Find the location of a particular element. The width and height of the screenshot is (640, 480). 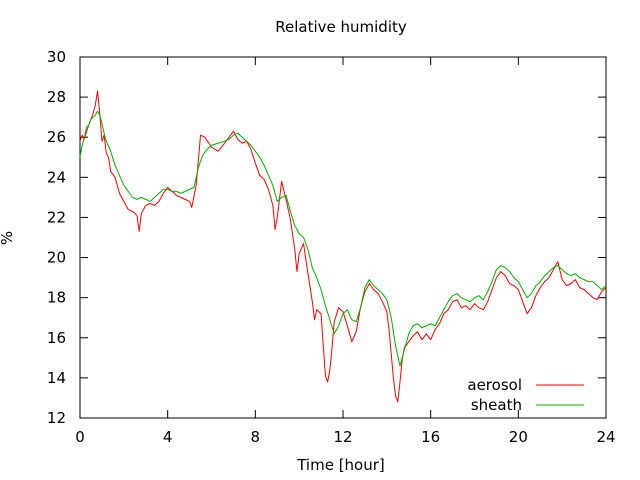

x-tick-label-16: 16 is located at coordinates (430, 437).